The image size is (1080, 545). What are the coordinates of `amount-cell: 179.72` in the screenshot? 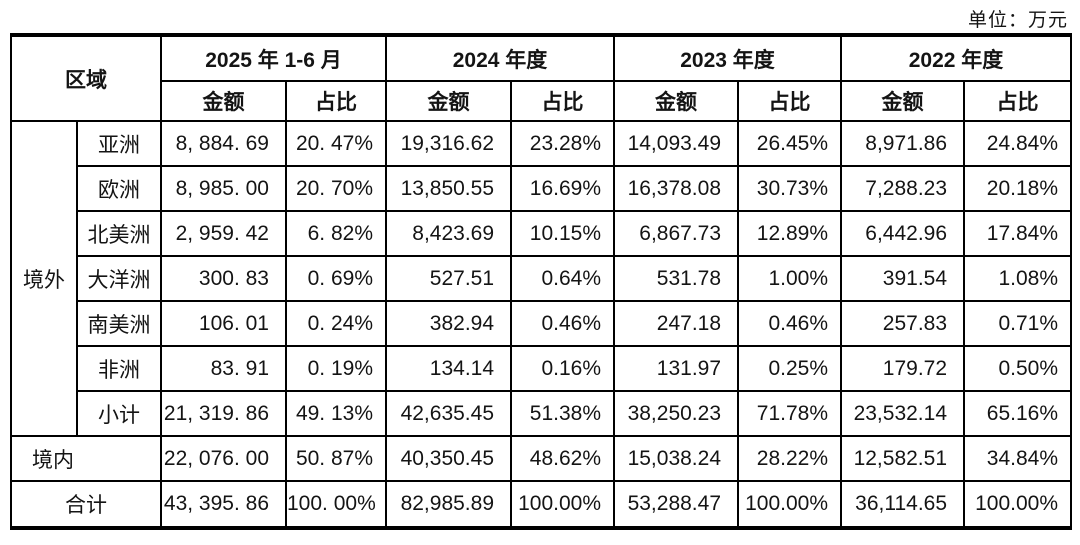 It's located at (903, 368).